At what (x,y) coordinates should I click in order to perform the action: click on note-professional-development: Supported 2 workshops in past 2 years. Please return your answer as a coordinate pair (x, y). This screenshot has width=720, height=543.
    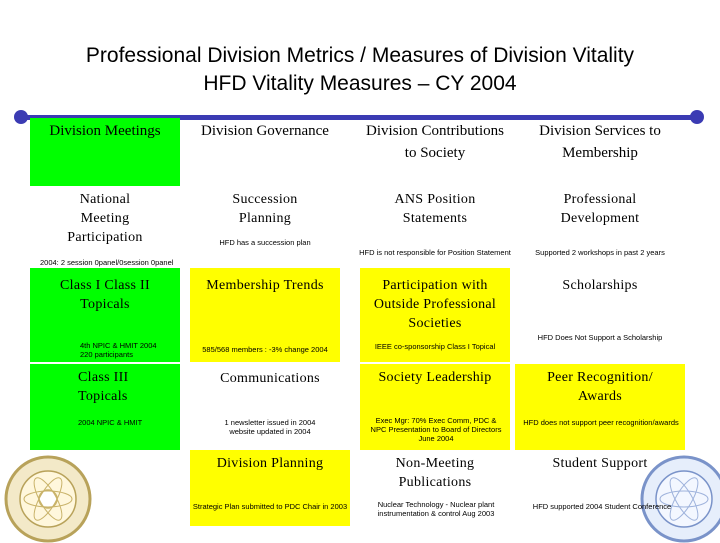
    Looking at the image, I should click on (600, 252).